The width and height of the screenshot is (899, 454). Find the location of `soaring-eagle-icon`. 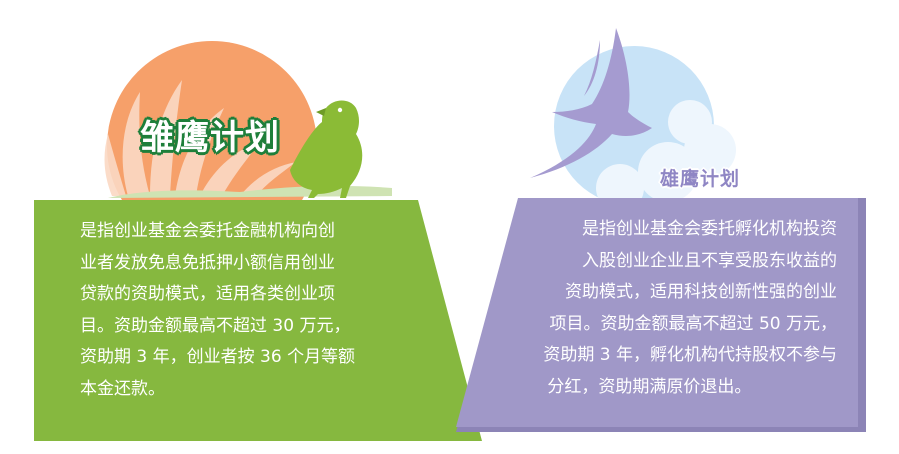

soaring-eagle-icon is located at coordinates (591, 103).